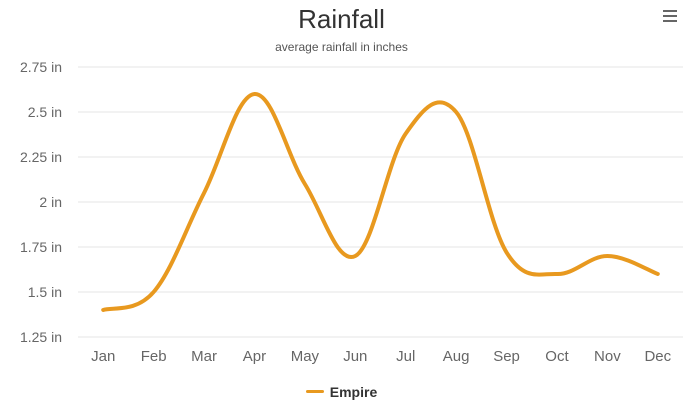 Image resolution: width=683 pixels, height=404 pixels. What do you see at coordinates (381, 356) in the screenshot?
I see `x-axis-ticks: Jan Feb Mar Apr May Jun Jul Aug Sep Oct Nov Dec` at bounding box center [381, 356].